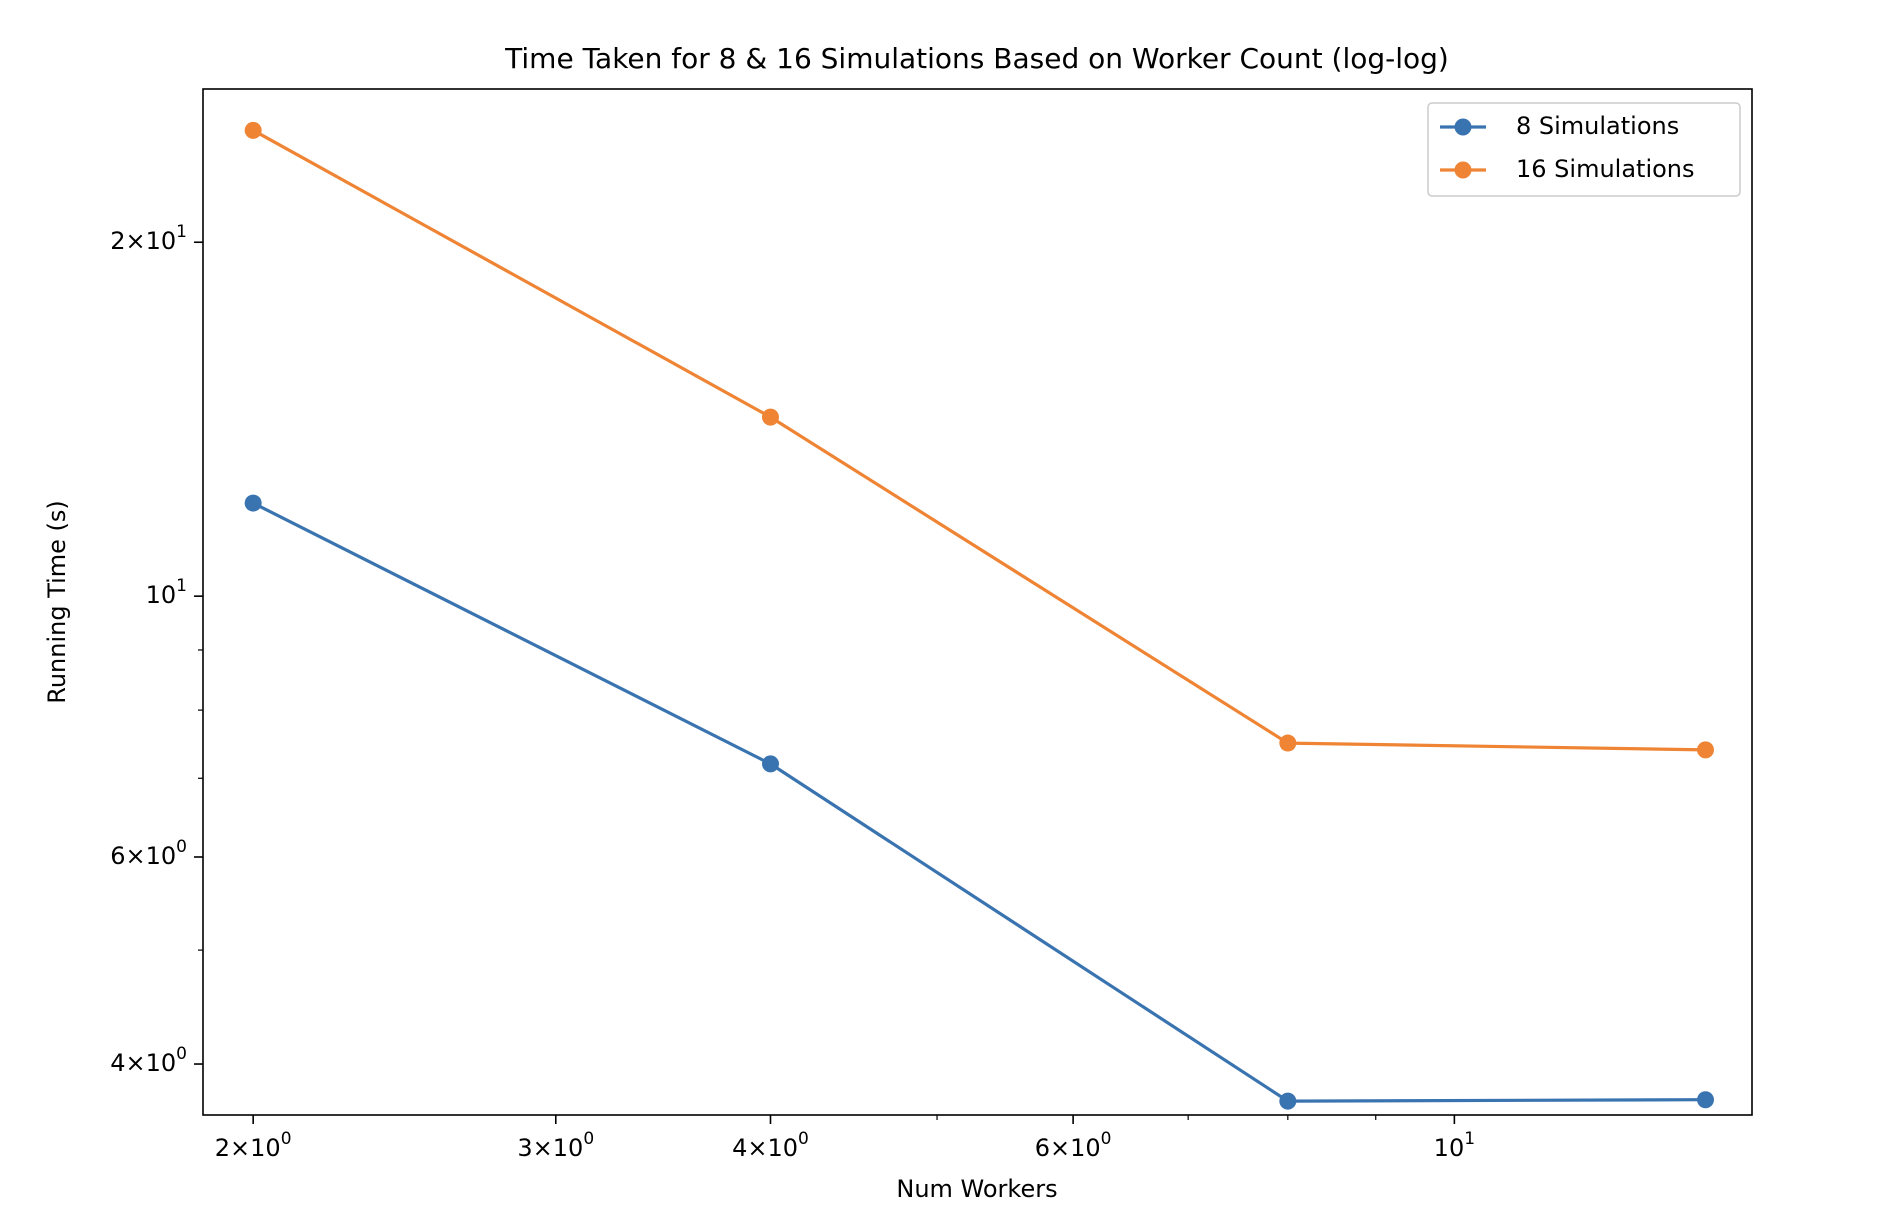 This screenshot has width=1896, height=1230. I want to click on legend: 8 Simulations 16 Simulations, so click(1584, 149).